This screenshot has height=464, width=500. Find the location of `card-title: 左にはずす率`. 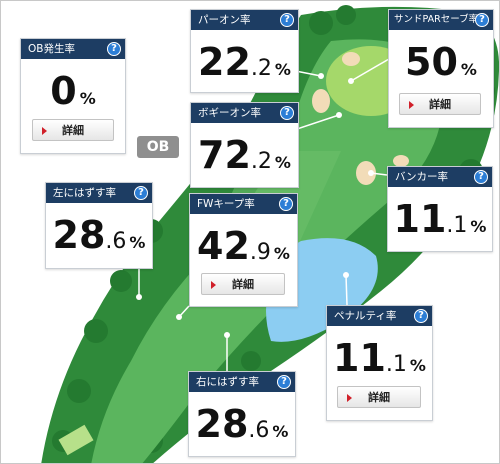

card-title: 左にはずす率 is located at coordinates (84, 193).